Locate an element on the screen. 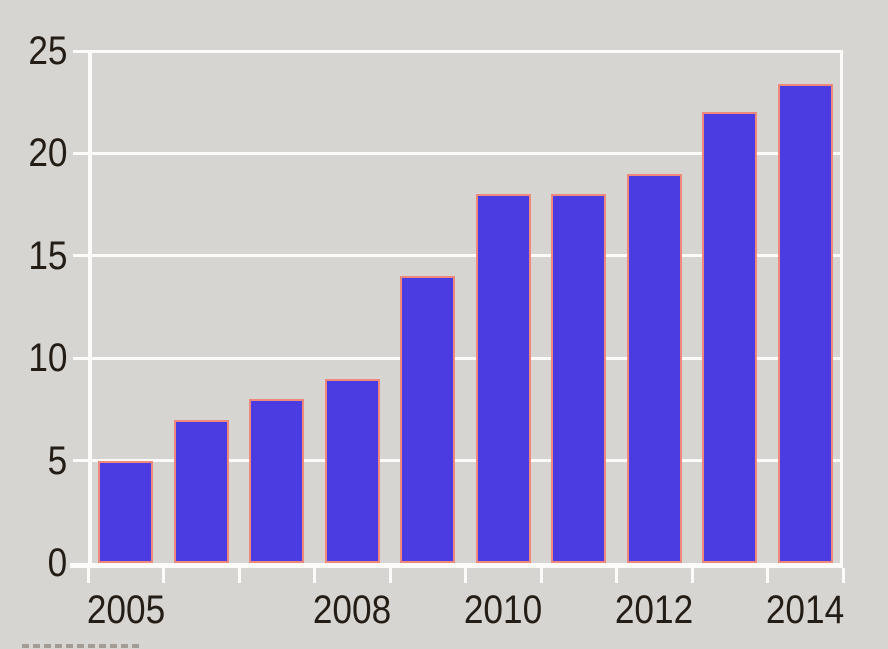 This screenshot has height=649, width=888. y-tick-label-25: 25 is located at coordinates (47, 51).